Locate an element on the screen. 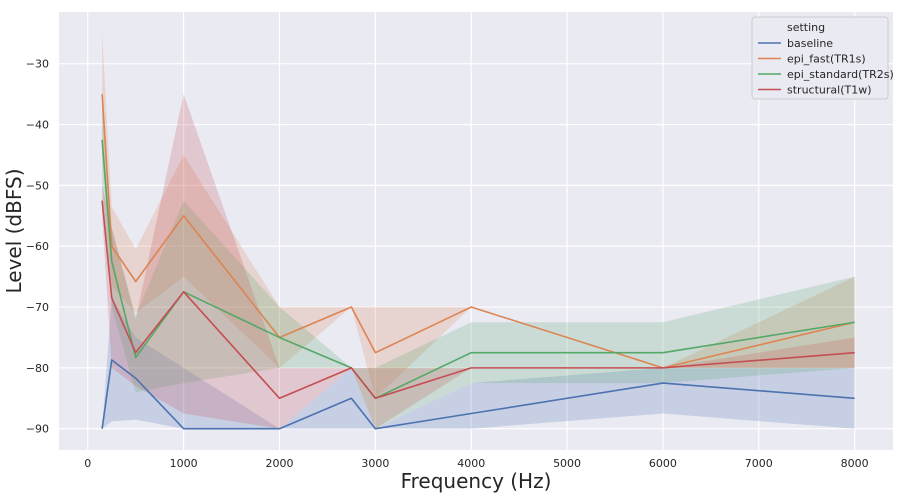 This screenshot has width=908, height=497. x-tick-label: 7000 is located at coordinates (759, 463).